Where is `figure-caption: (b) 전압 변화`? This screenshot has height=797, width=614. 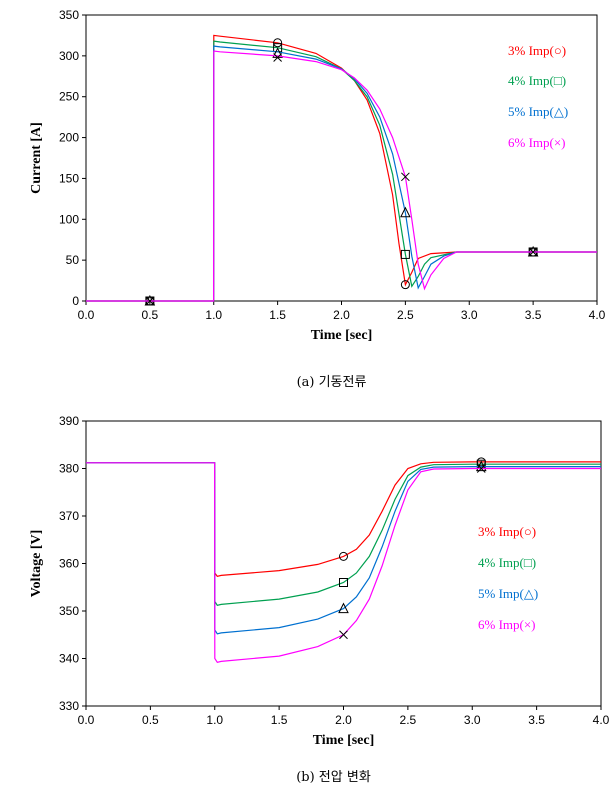 figure-caption: (b) 전압 변화 is located at coordinates (333, 777).